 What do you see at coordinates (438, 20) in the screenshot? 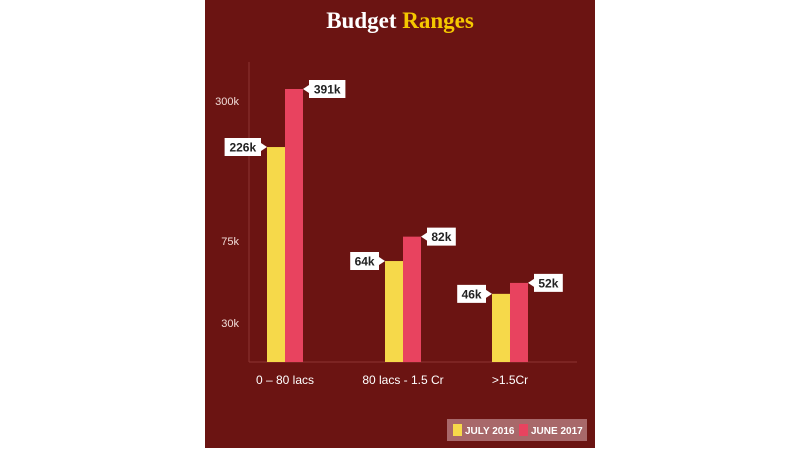
I see `title-part-2: Ranges` at bounding box center [438, 20].